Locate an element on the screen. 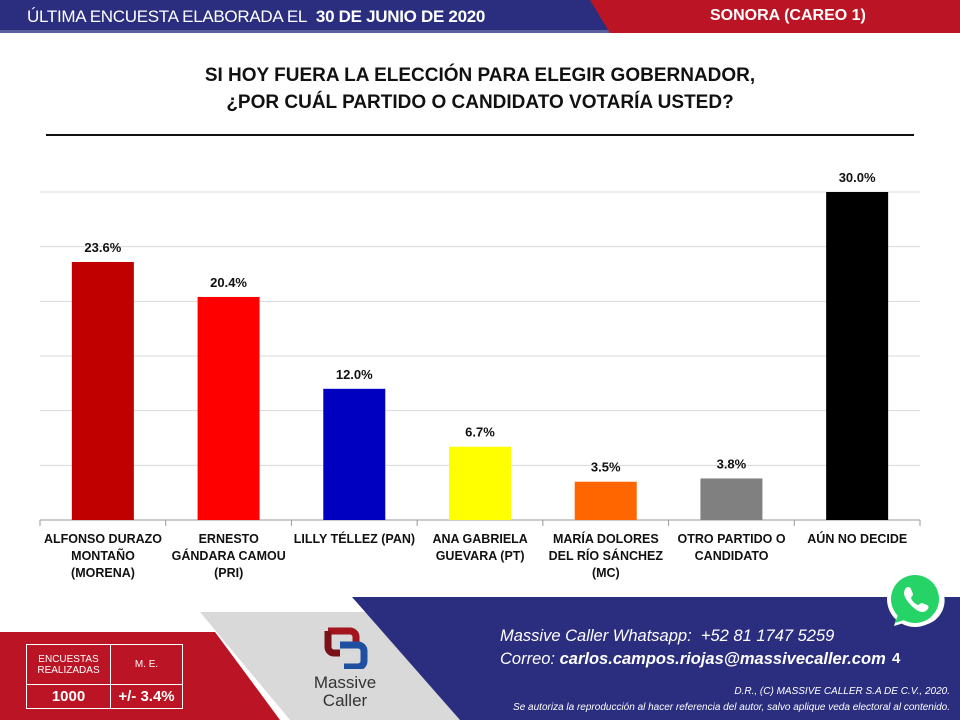 This screenshot has height=720, width=960. data-label: 23.6% is located at coordinates (102, 247).